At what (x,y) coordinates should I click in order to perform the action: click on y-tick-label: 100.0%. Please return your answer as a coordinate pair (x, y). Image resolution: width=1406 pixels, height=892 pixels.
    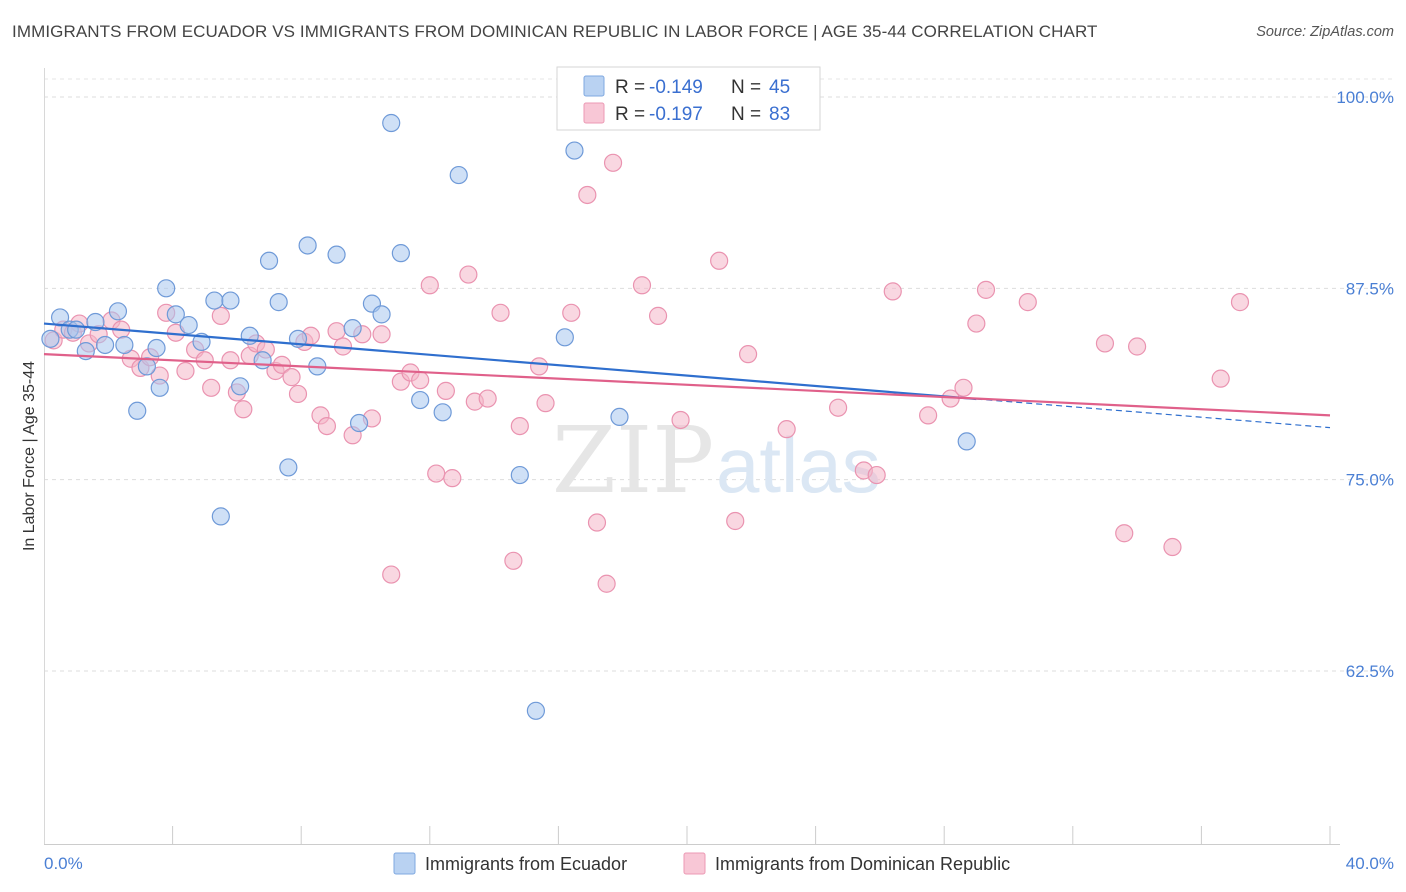
    Looking at the image, I should click on (1365, 97).